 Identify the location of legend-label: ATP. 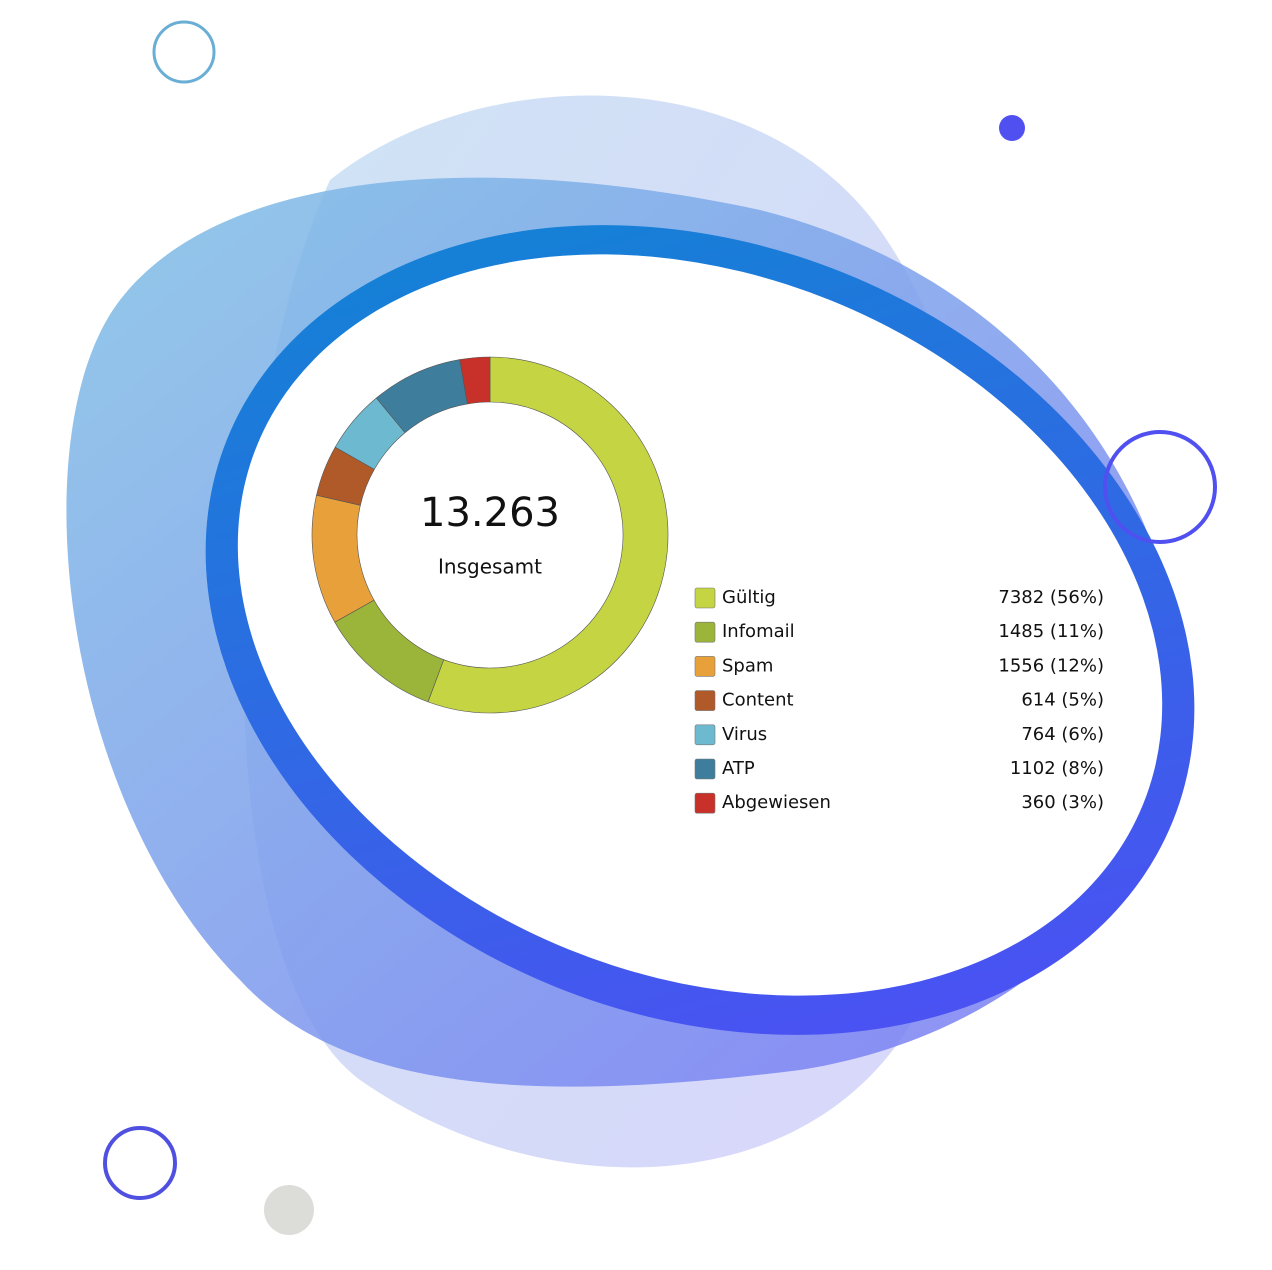
(738, 768).